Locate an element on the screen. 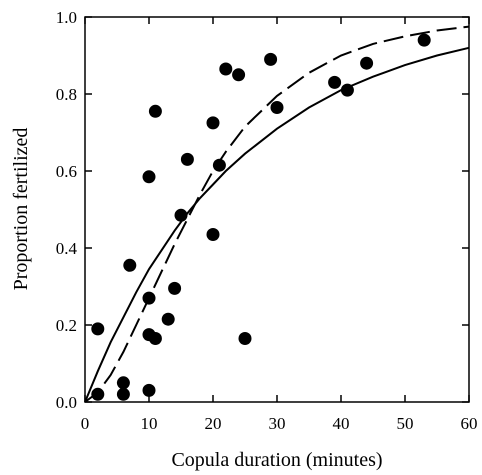  x-axis-title: Copula duration (minutes) is located at coordinates (276, 460).